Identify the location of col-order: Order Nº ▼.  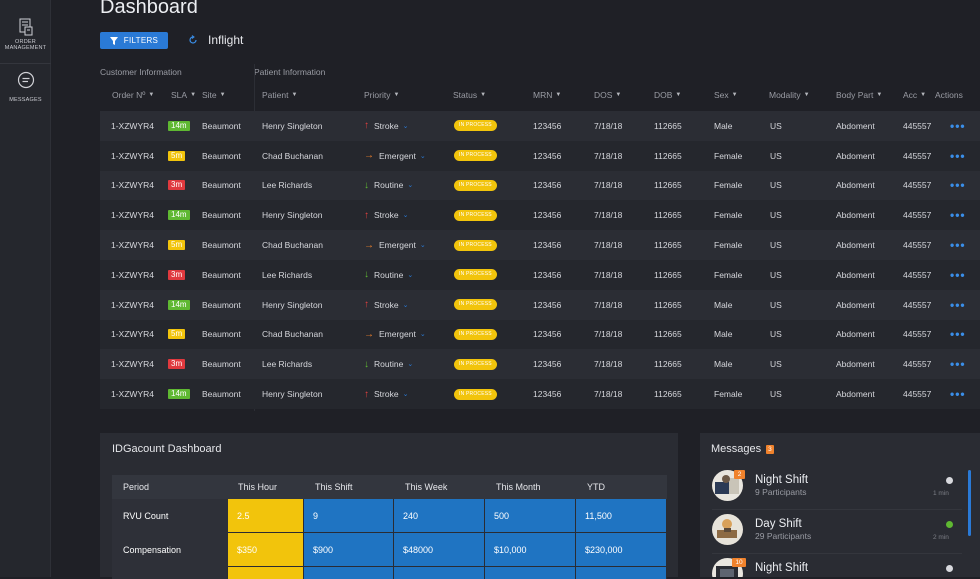
(133, 95).